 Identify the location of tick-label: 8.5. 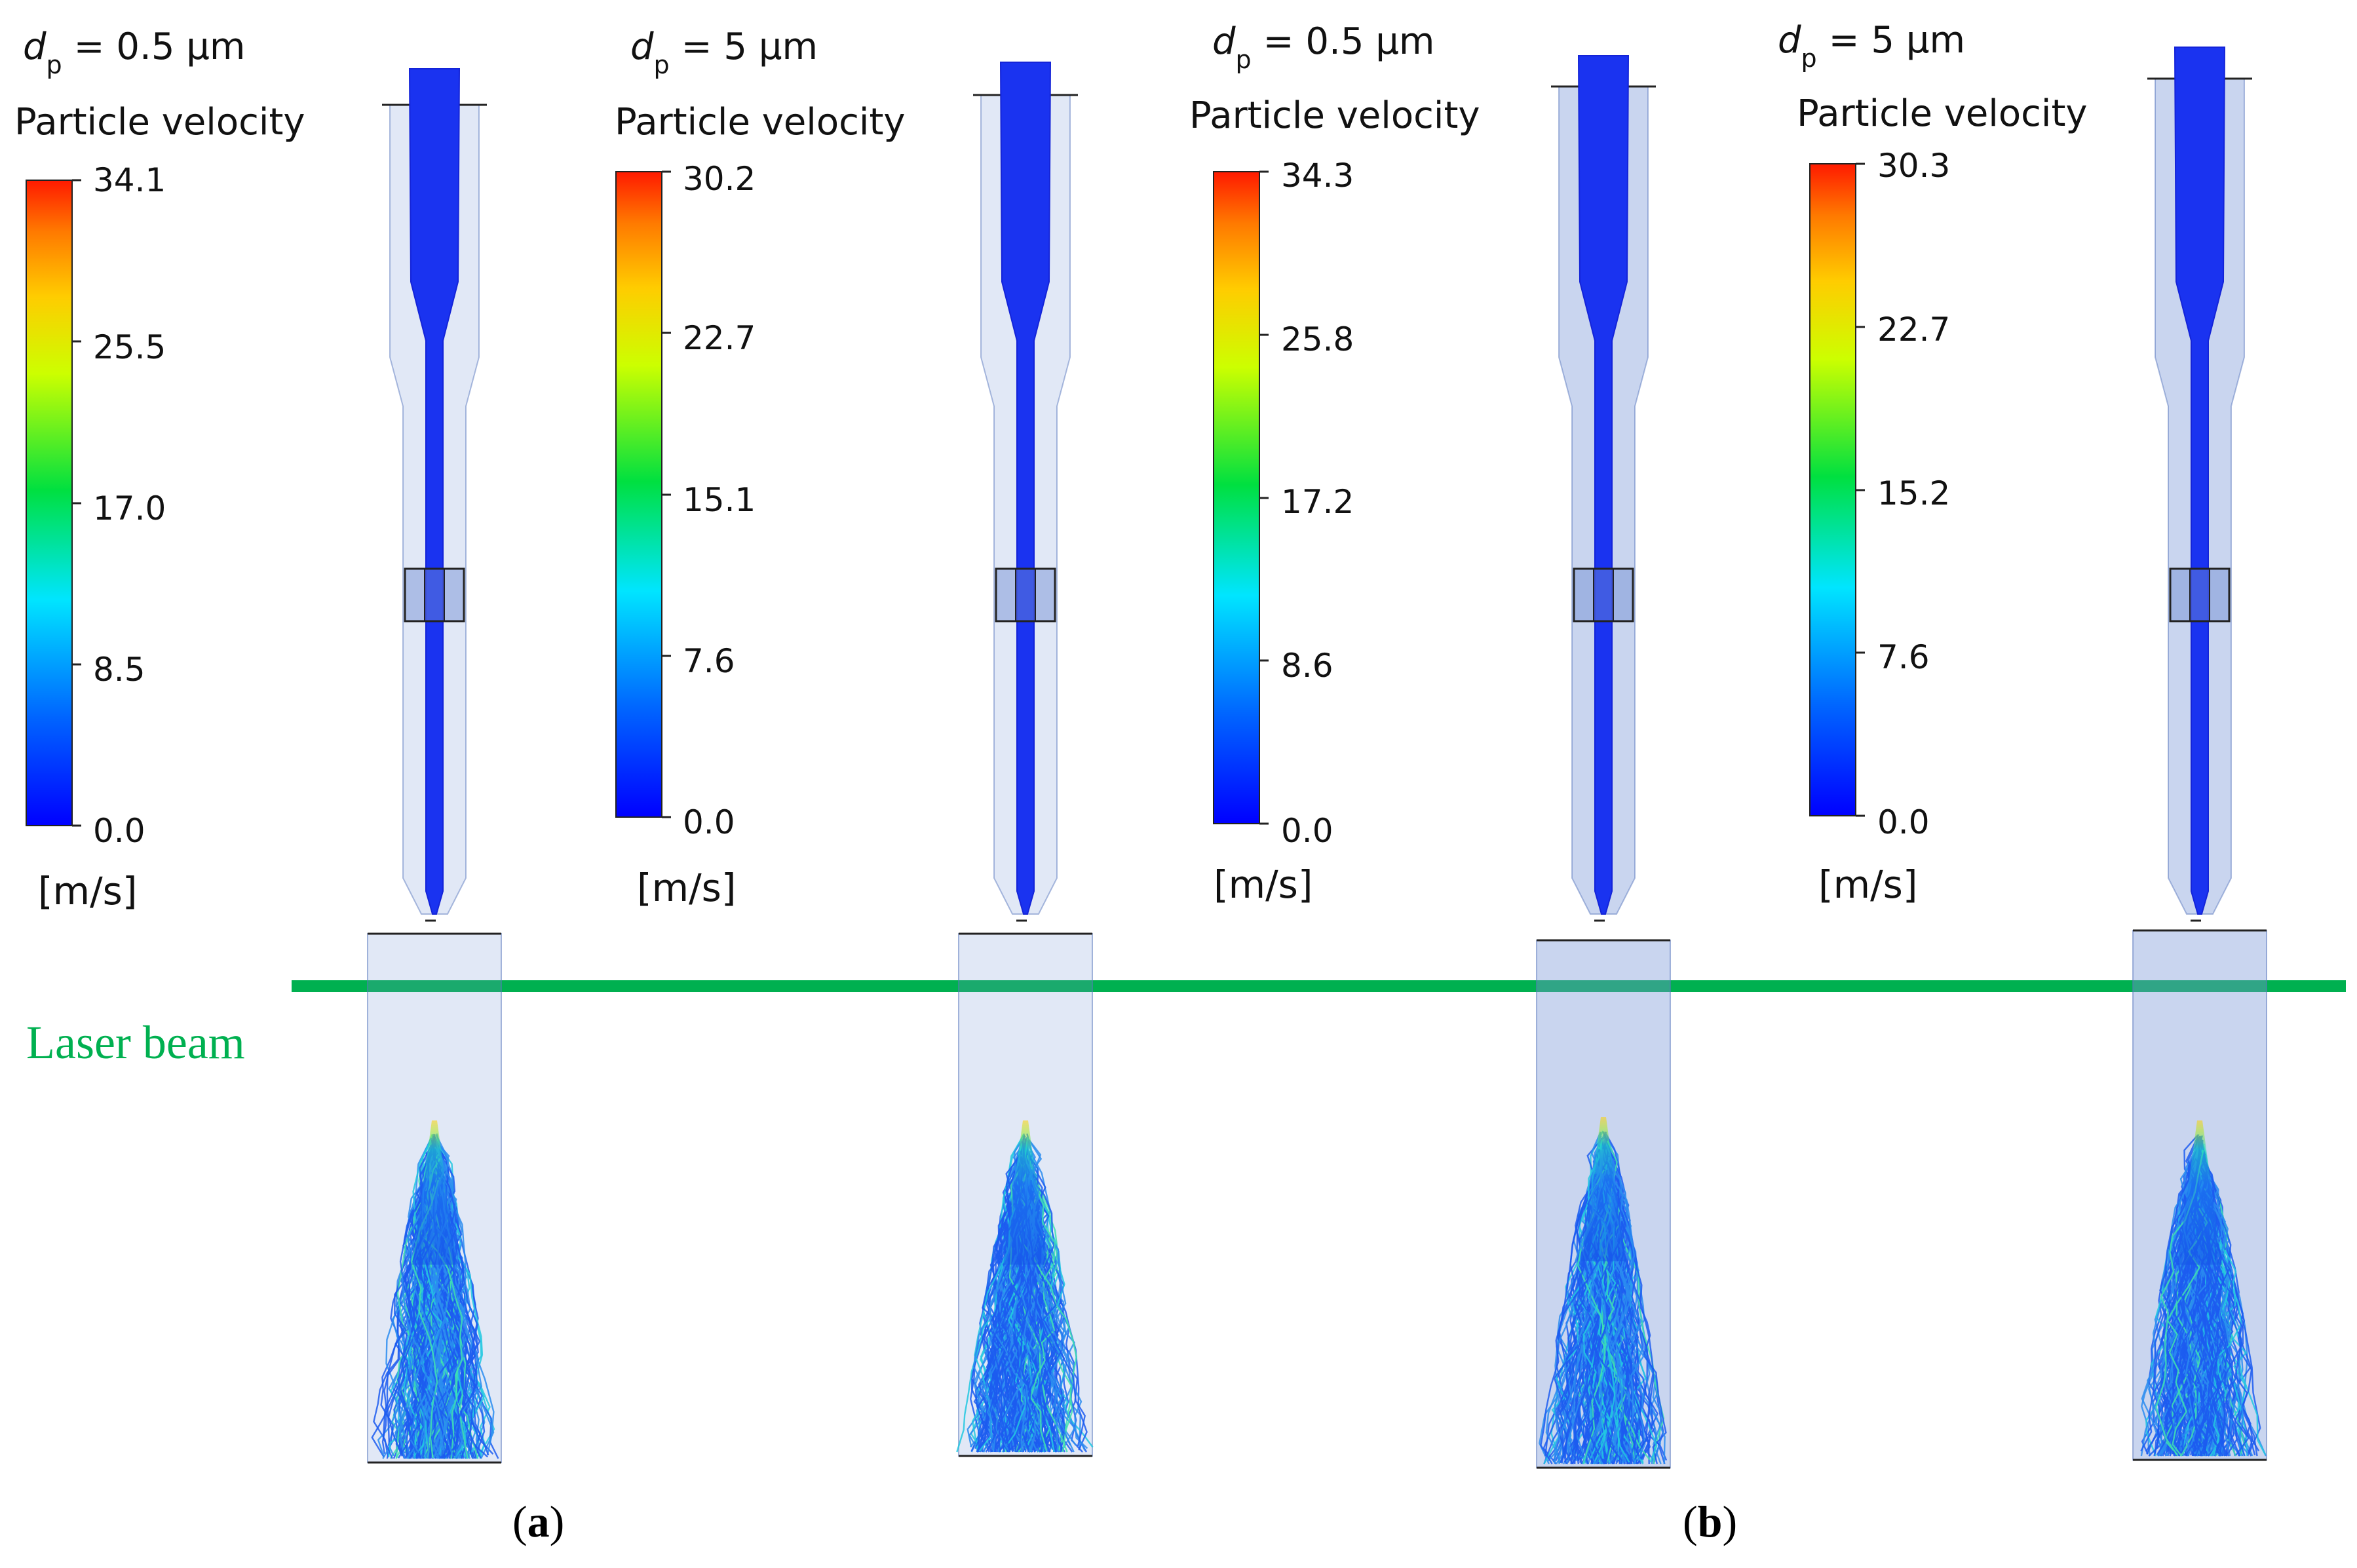
(119, 670).